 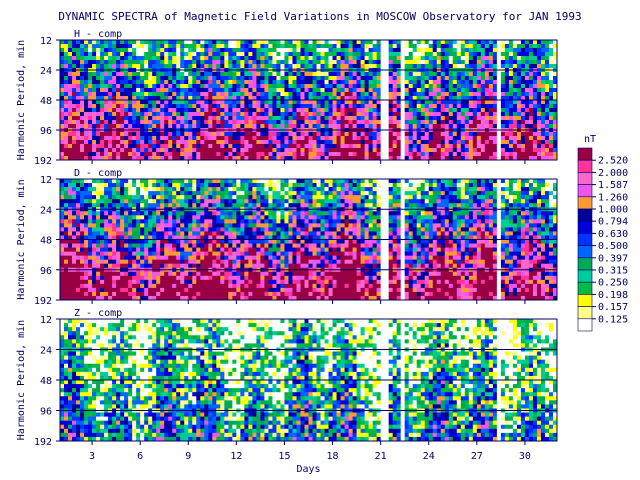 What do you see at coordinates (46, 41) in the screenshot?
I see `y-tick-label: 12` at bounding box center [46, 41].